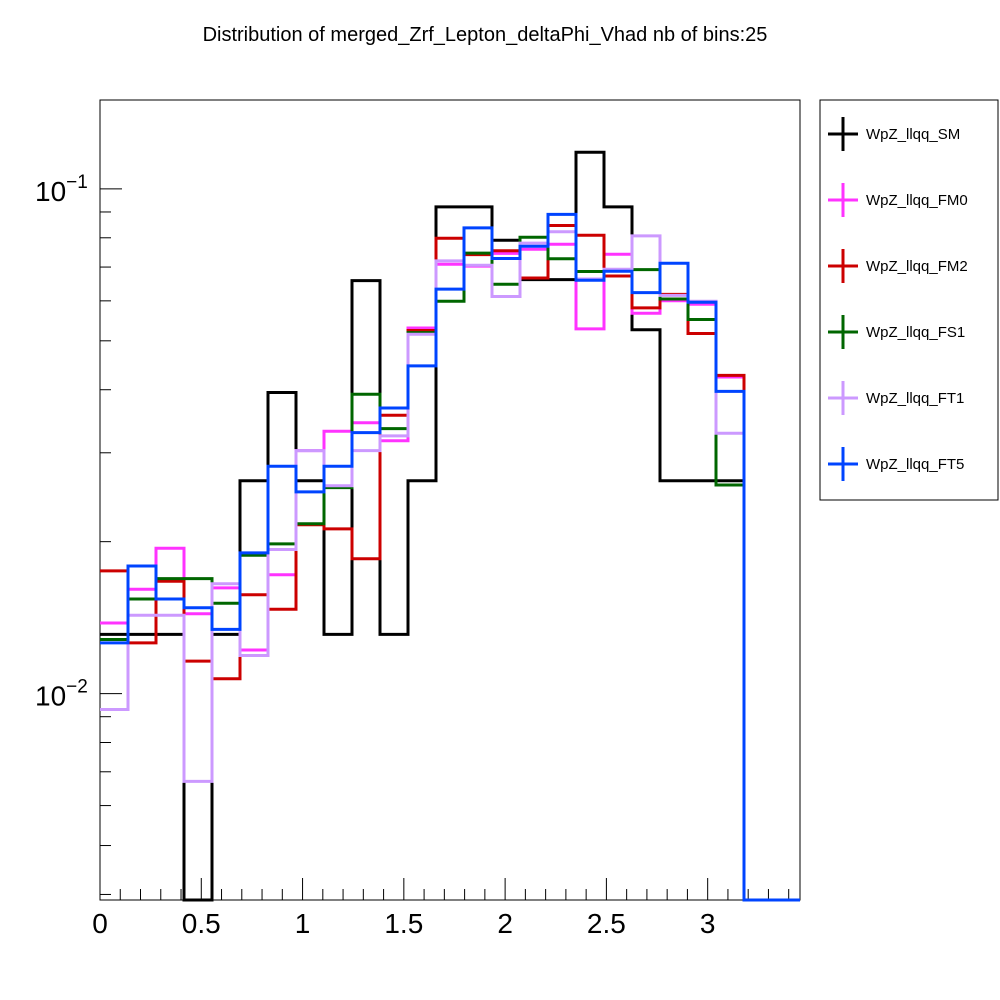 This screenshot has width=1000, height=1000. Describe the element at coordinates (61, 694) in the screenshot. I see `y-tick-label: 10⁻²` at that location.